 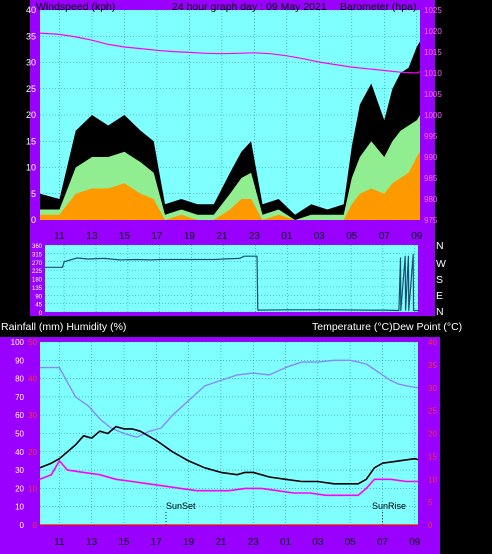 What do you see at coordinates (389, 506) in the screenshot?
I see `sunrise-annotation: SunRise` at bounding box center [389, 506].